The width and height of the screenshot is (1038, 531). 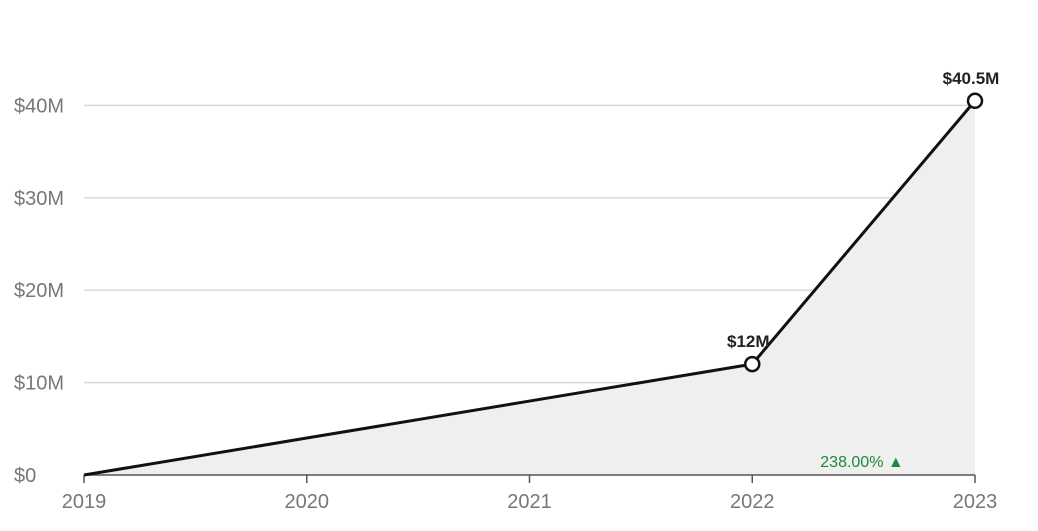 What do you see at coordinates (39, 384) in the screenshot?
I see `y-tick-label: $10M` at bounding box center [39, 384].